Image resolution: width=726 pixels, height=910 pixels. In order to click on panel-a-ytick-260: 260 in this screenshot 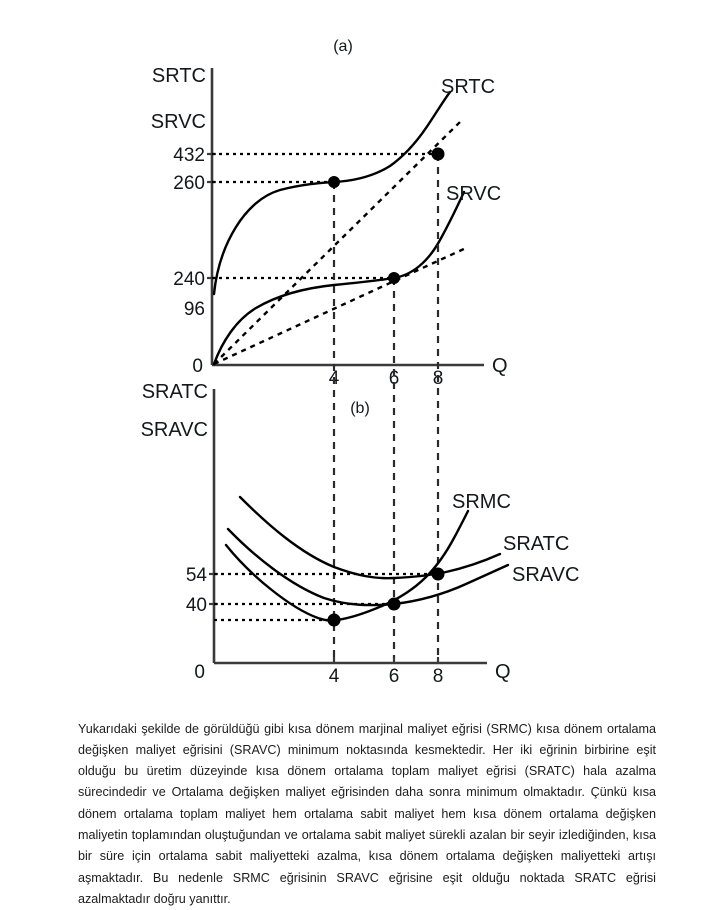, I will do `click(189, 183)`.